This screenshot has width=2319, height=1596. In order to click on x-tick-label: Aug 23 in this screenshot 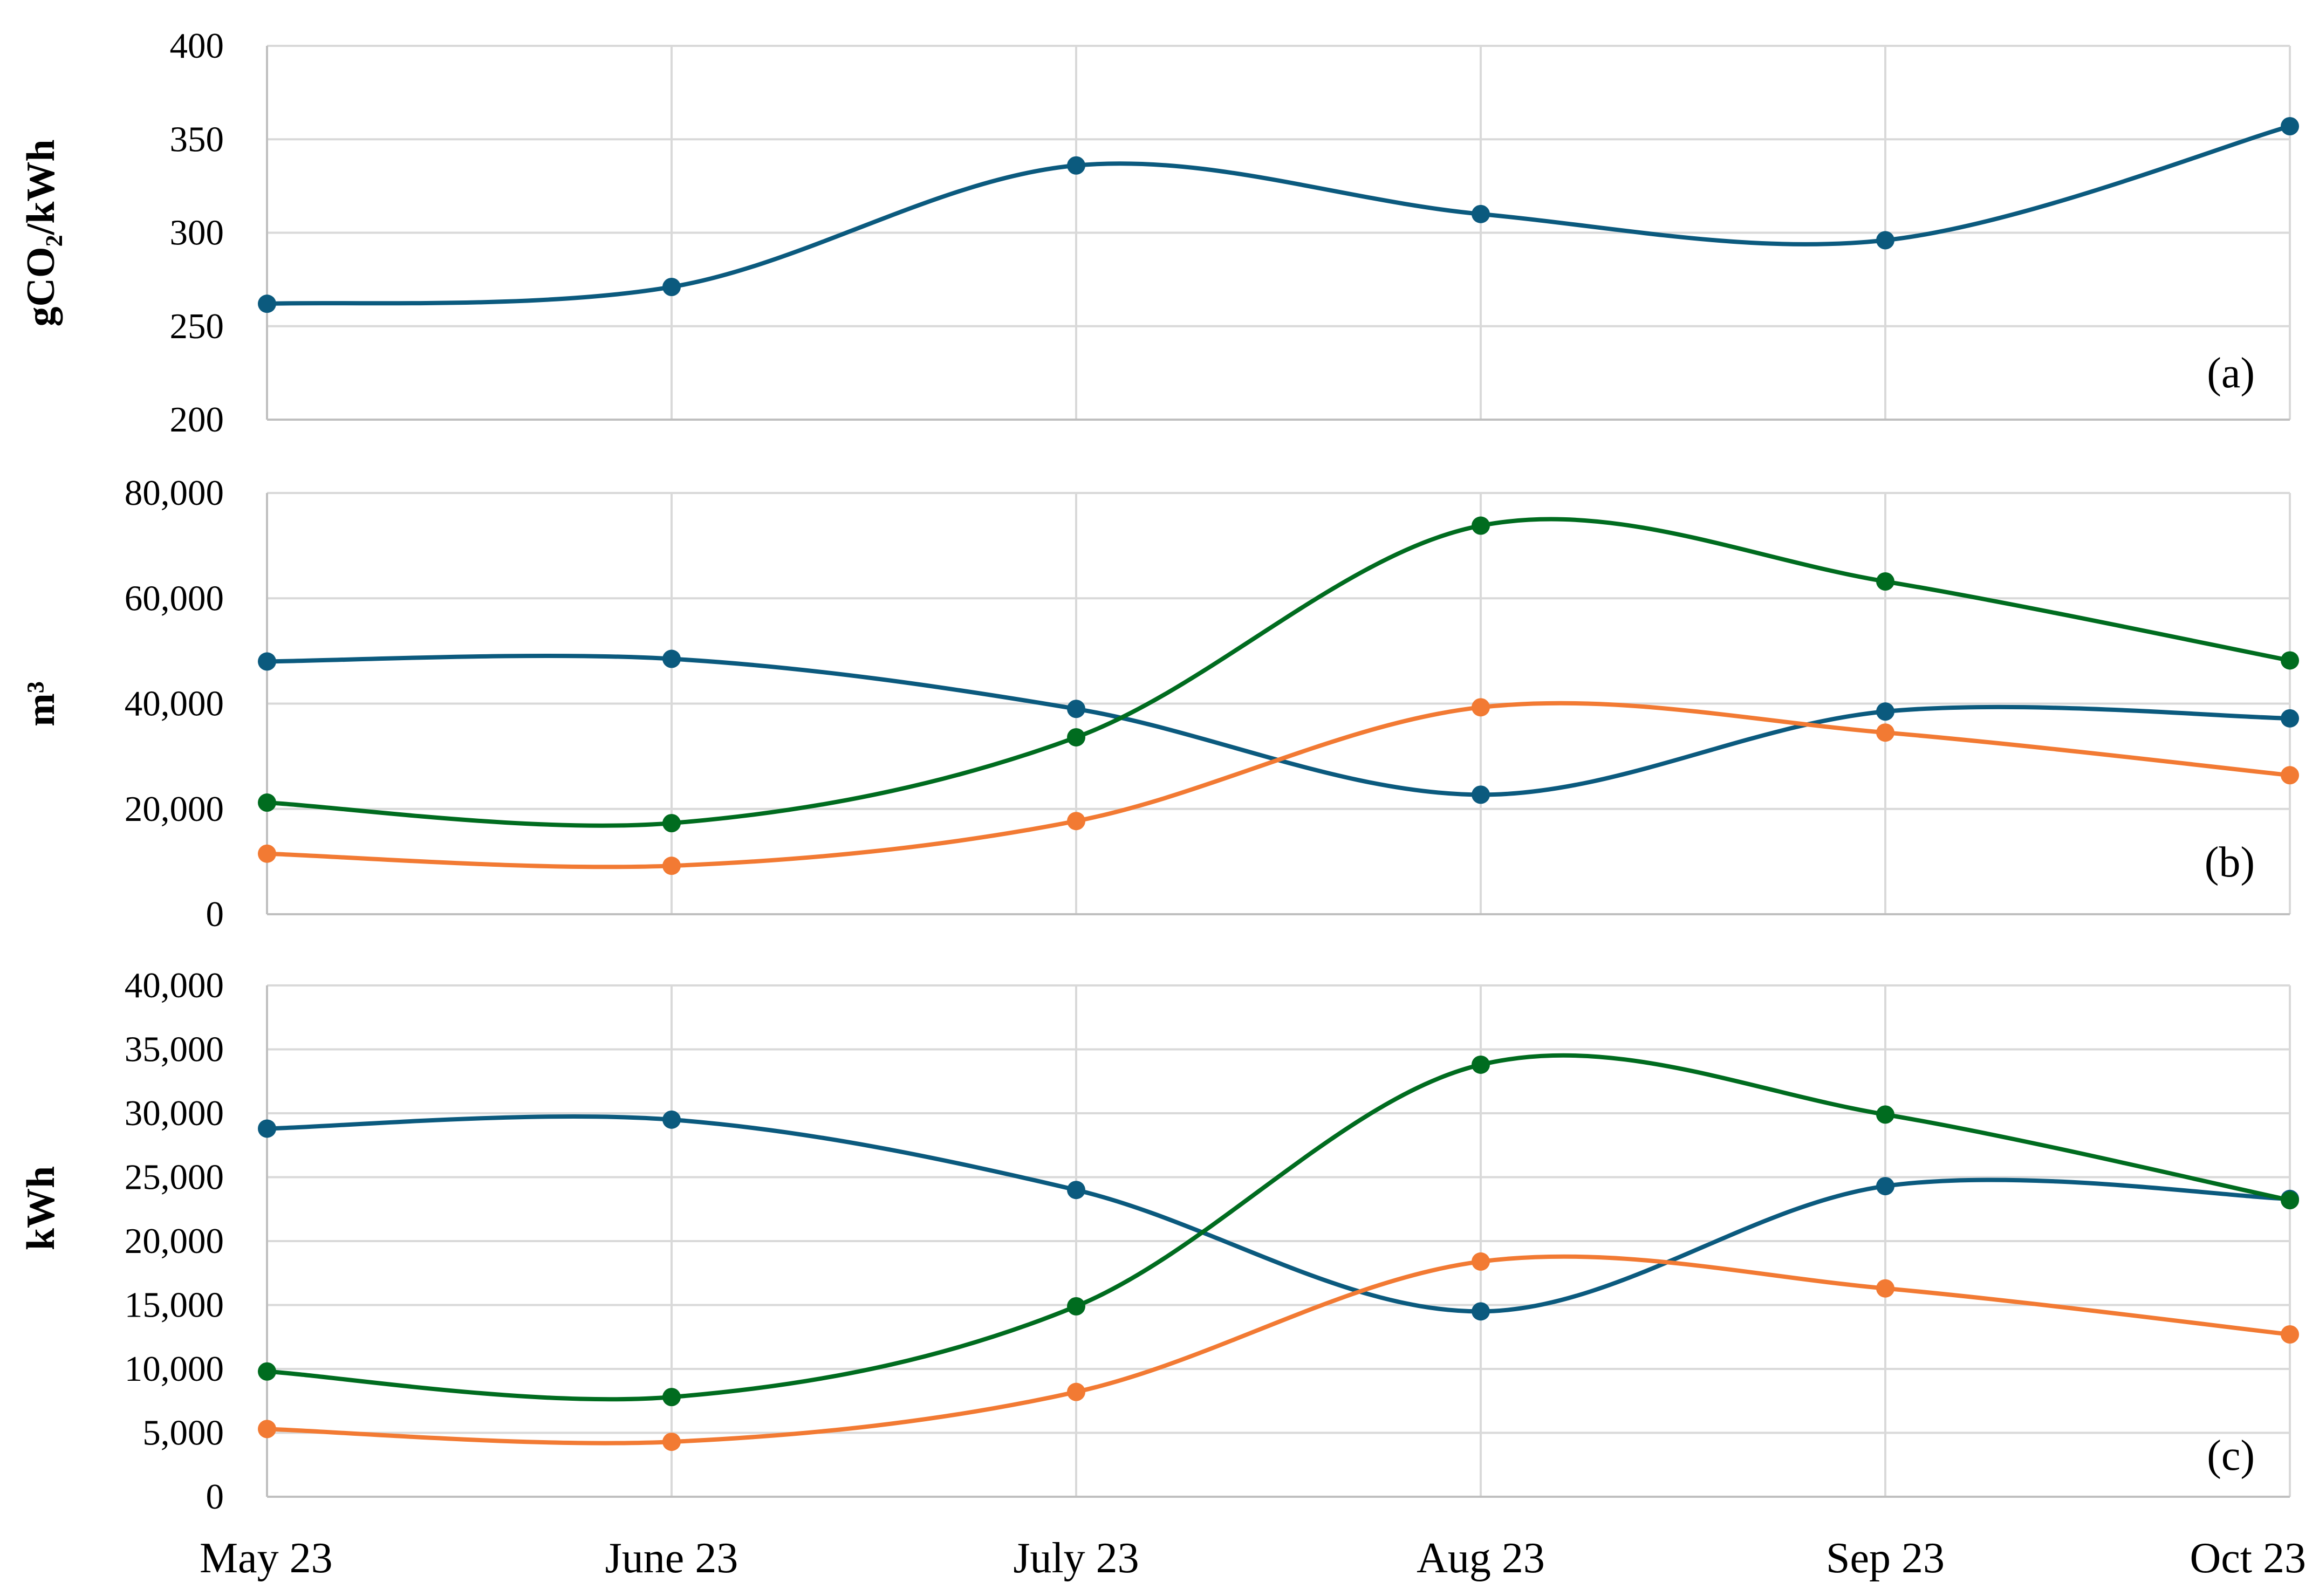, I will do `click(1481, 1558)`.